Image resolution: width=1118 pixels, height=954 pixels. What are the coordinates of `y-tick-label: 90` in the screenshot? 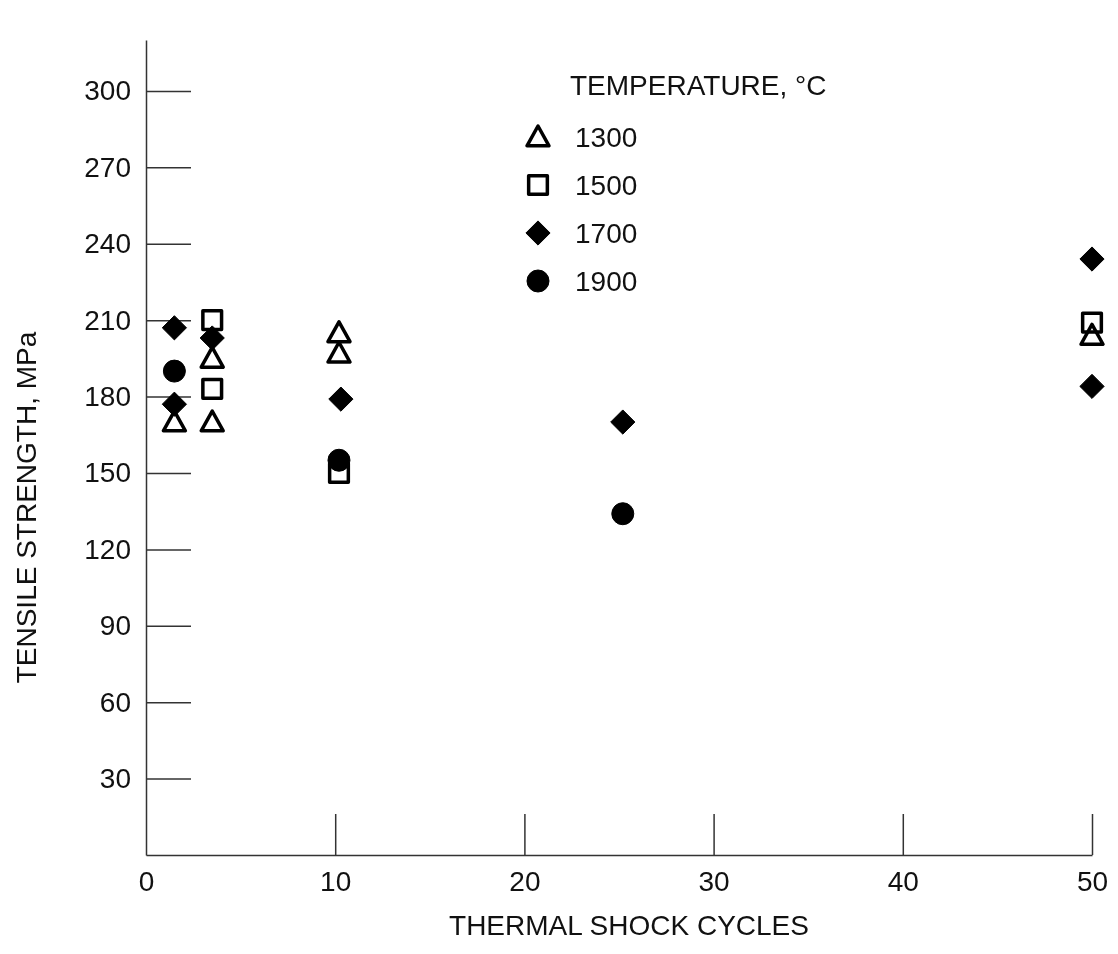 It's located at (115, 626).